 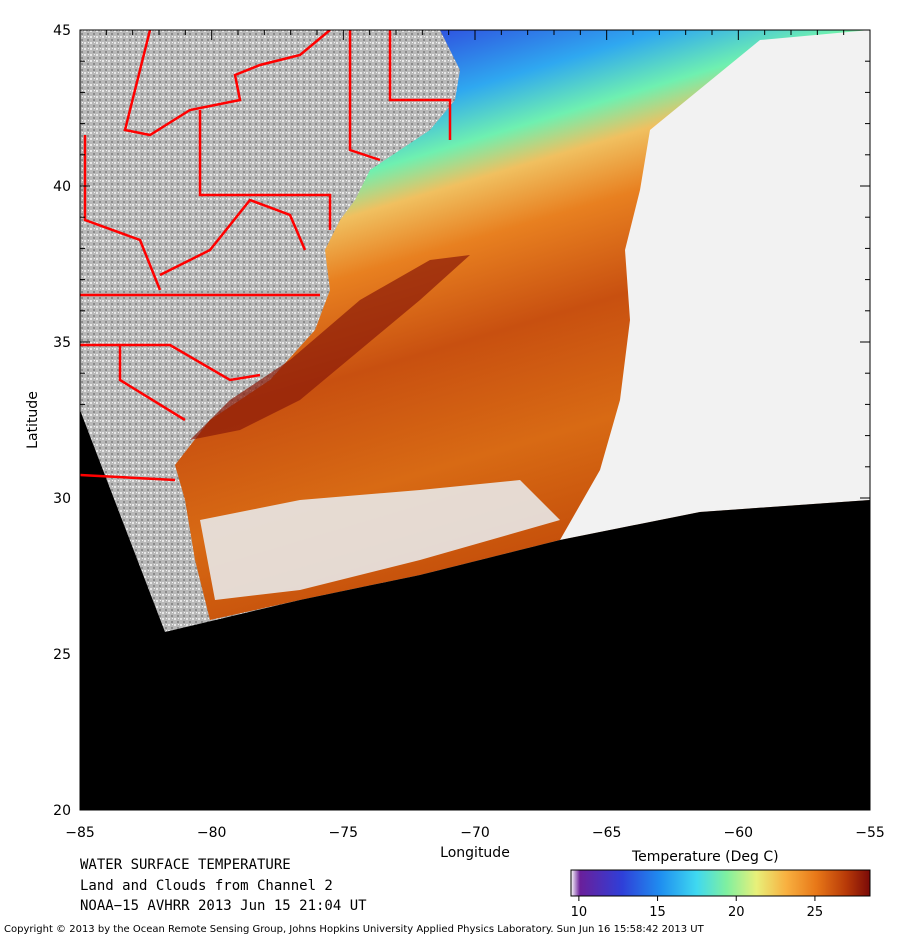 What do you see at coordinates (720, 883) in the screenshot?
I see `colorbar` at bounding box center [720, 883].